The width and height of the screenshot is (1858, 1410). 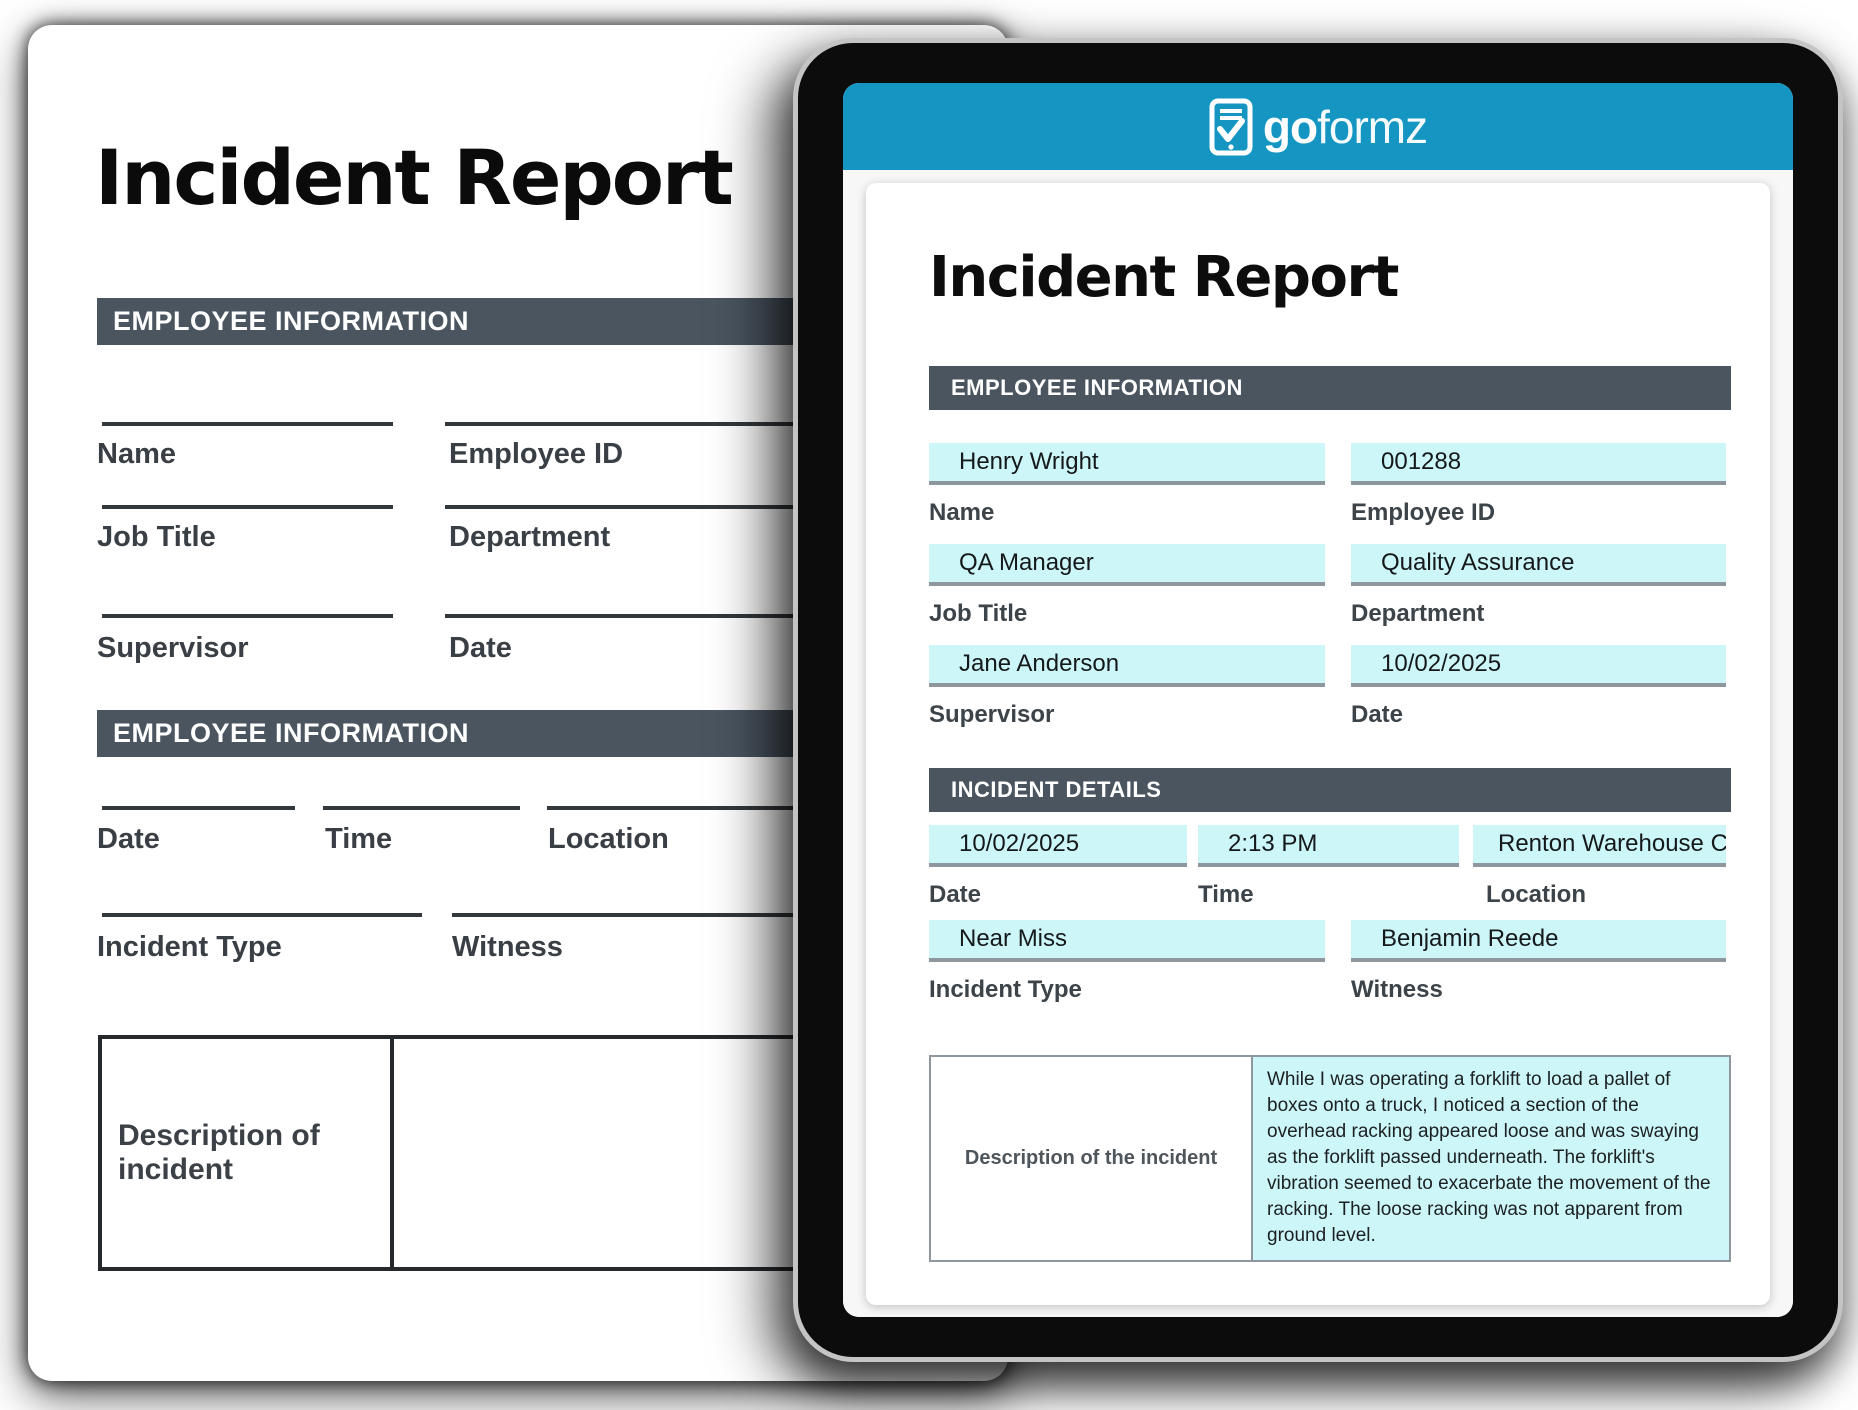 What do you see at coordinates (1423, 512) in the screenshot?
I see `label-employee-id: Employee ID` at bounding box center [1423, 512].